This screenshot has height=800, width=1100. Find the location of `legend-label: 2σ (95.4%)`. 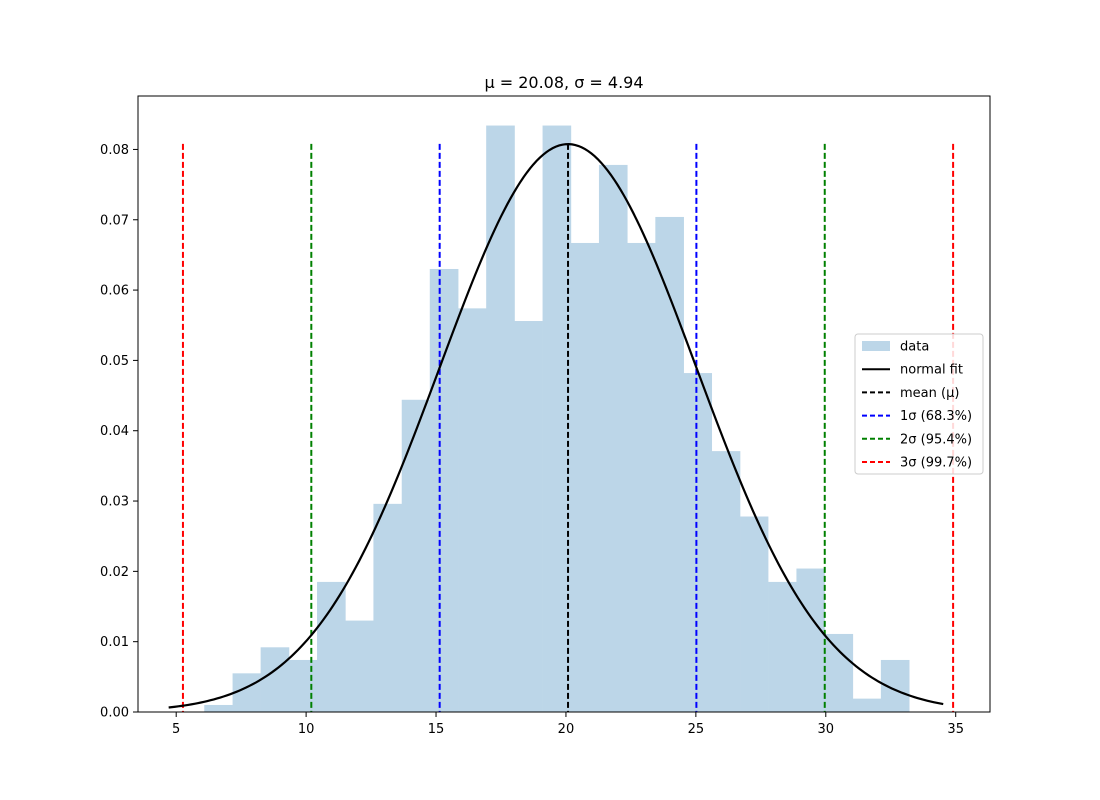

legend-label: 2σ (95.4%) is located at coordinates (936, 439).